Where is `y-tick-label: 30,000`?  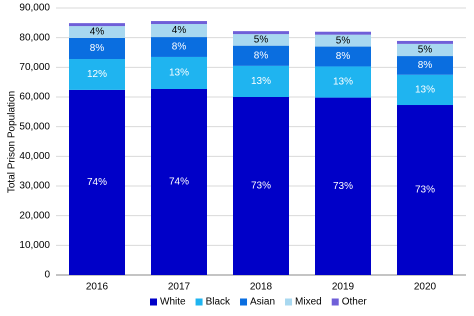 y-tick-label: 30,000 is located at coordinates (34, 186).